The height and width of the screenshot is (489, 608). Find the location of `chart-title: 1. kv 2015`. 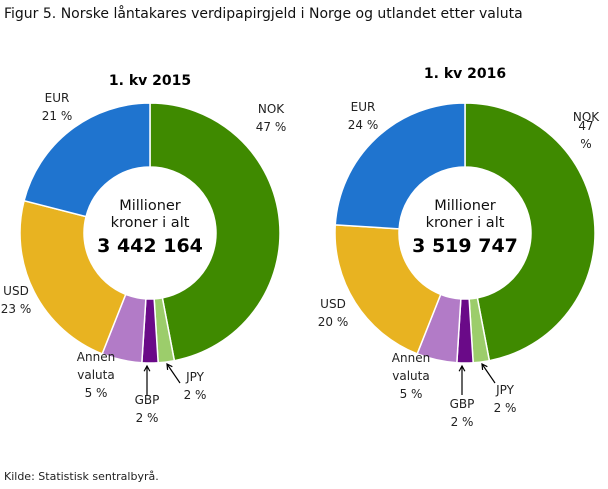

chart-title: 1. kv 2015 is located at coordinates (150, 81).